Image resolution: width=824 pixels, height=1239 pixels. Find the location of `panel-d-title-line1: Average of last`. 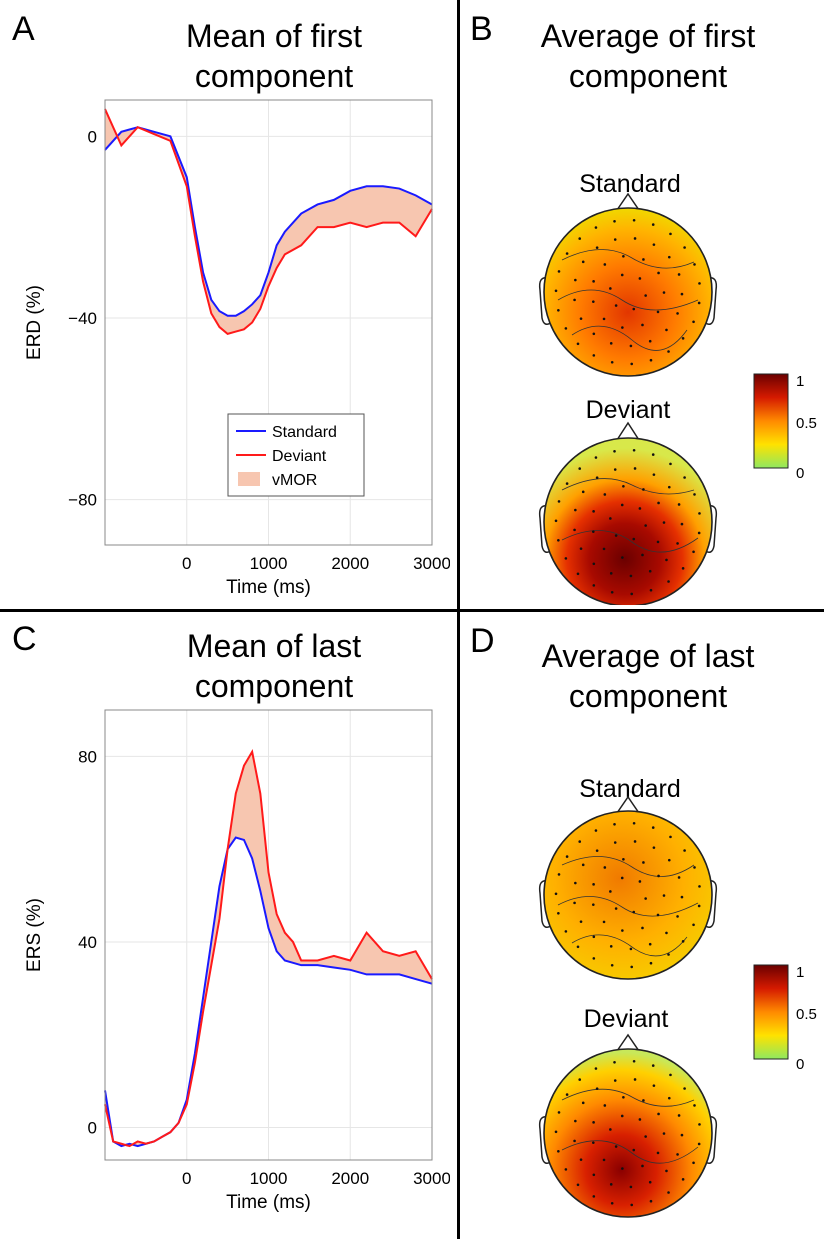

panel-d-title-line1: Average of last is located at coordinates (648, 656).